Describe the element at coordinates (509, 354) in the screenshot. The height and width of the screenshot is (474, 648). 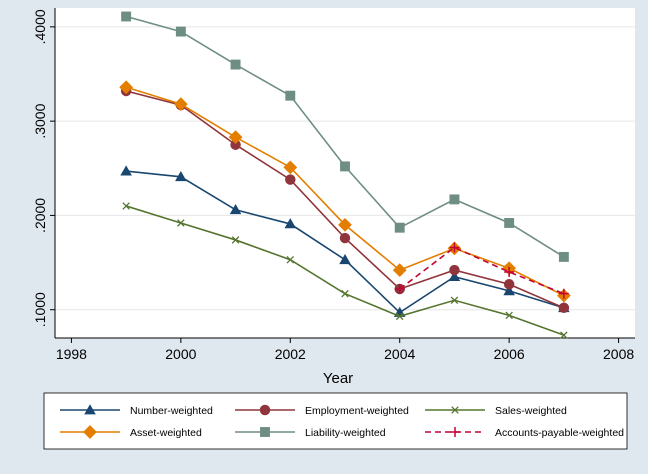
I see `x-tick-label: 2006` at that location.